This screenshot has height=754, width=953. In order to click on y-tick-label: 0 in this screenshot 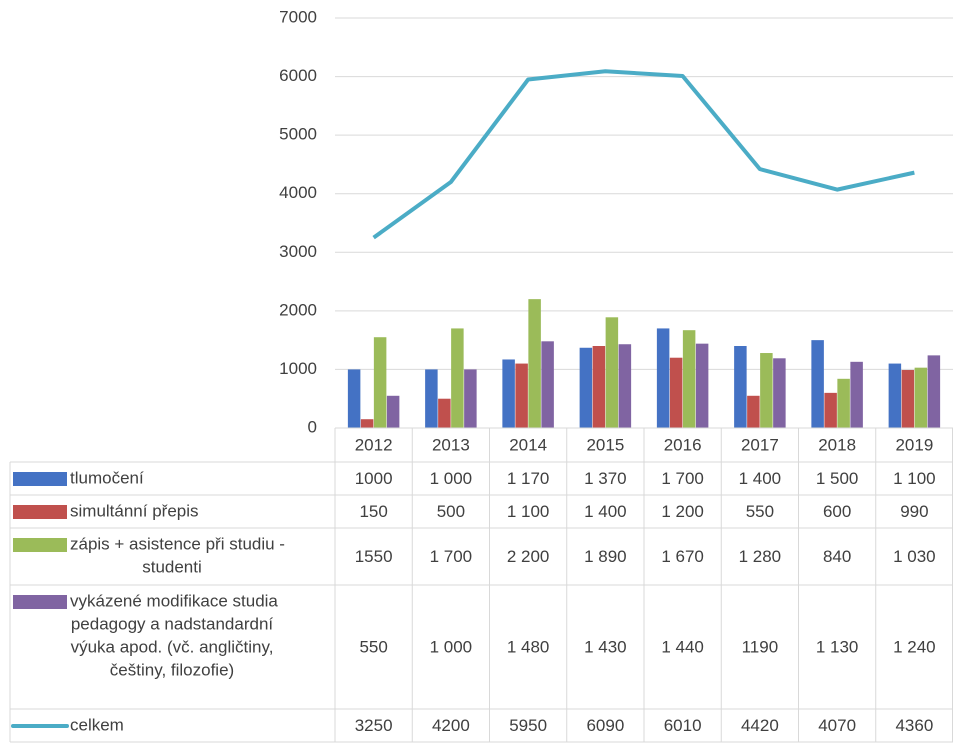, I will do `click(312, 426)`.